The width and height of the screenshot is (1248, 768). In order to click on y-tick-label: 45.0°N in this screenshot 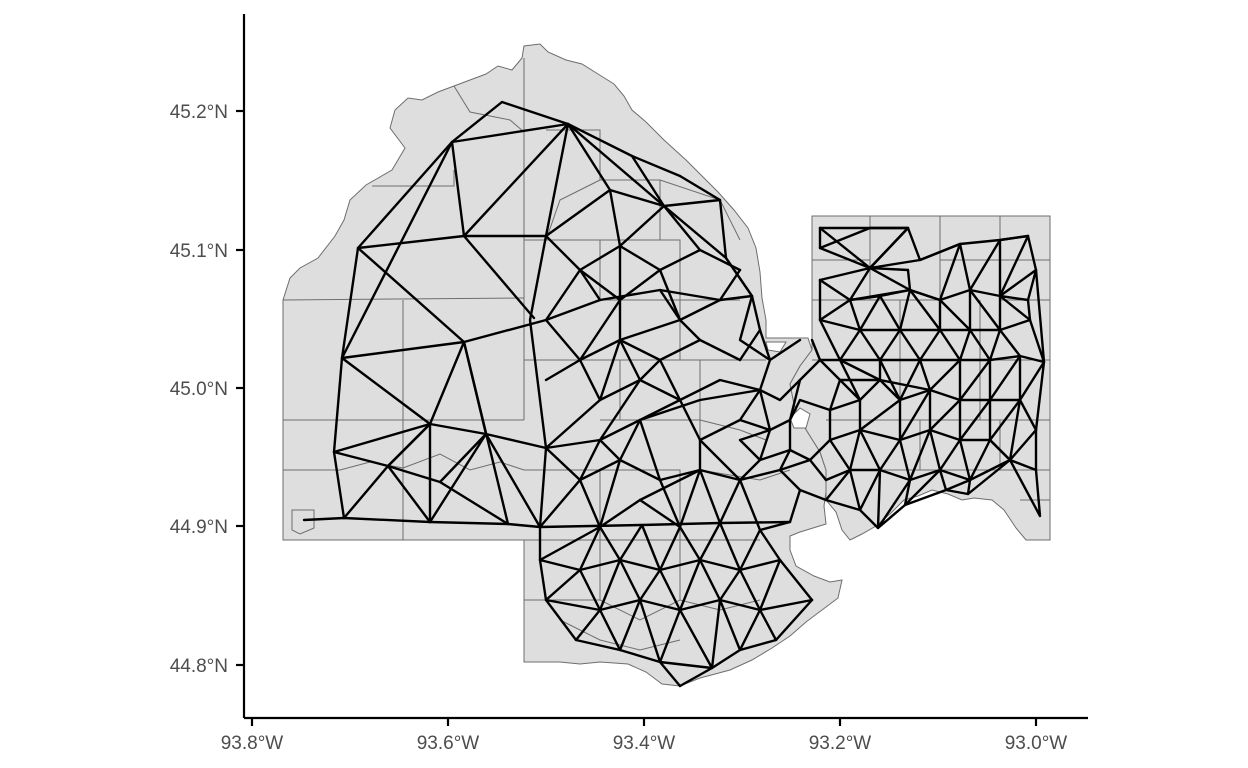, I will do `click(199, 389)`.